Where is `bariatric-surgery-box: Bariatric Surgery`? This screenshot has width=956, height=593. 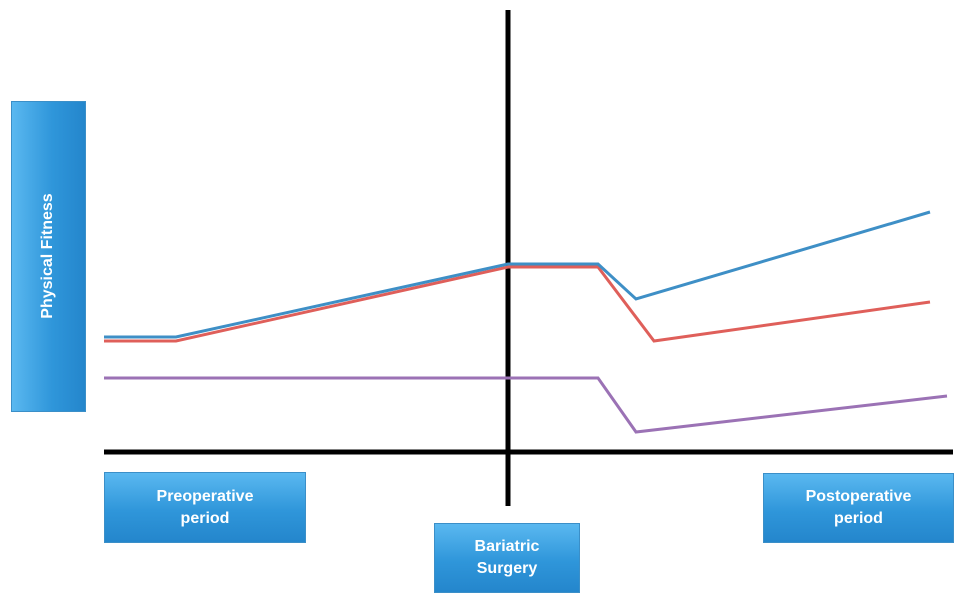
bariatric-surgery-box: Bariatric Surgery is located at coordinates (507, 558).